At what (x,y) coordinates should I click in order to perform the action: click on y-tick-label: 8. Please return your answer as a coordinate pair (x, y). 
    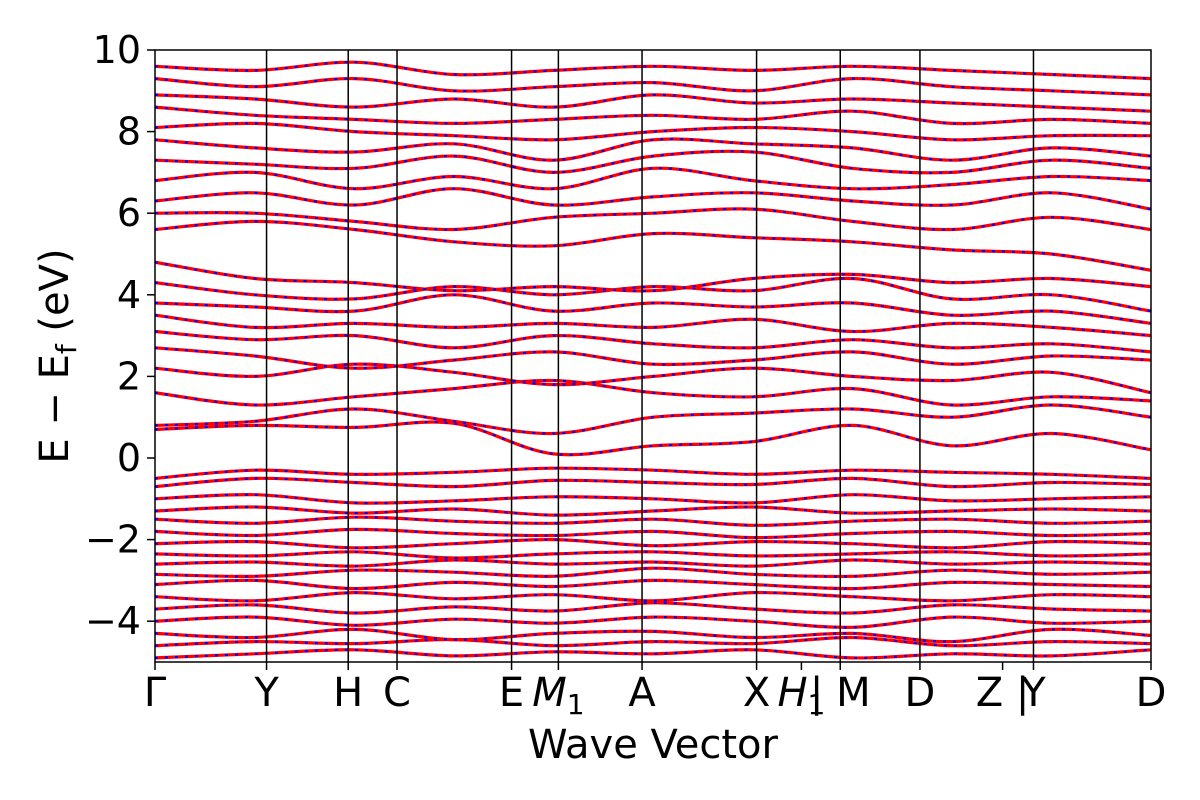
    Looking at the image, I should click on (129, 132).